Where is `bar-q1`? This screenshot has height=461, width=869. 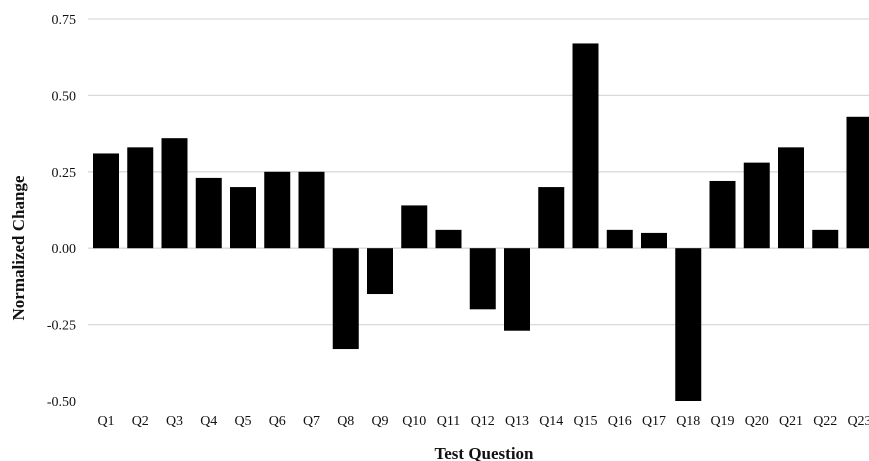
bar-q1 is located at coordinates (106, 201).